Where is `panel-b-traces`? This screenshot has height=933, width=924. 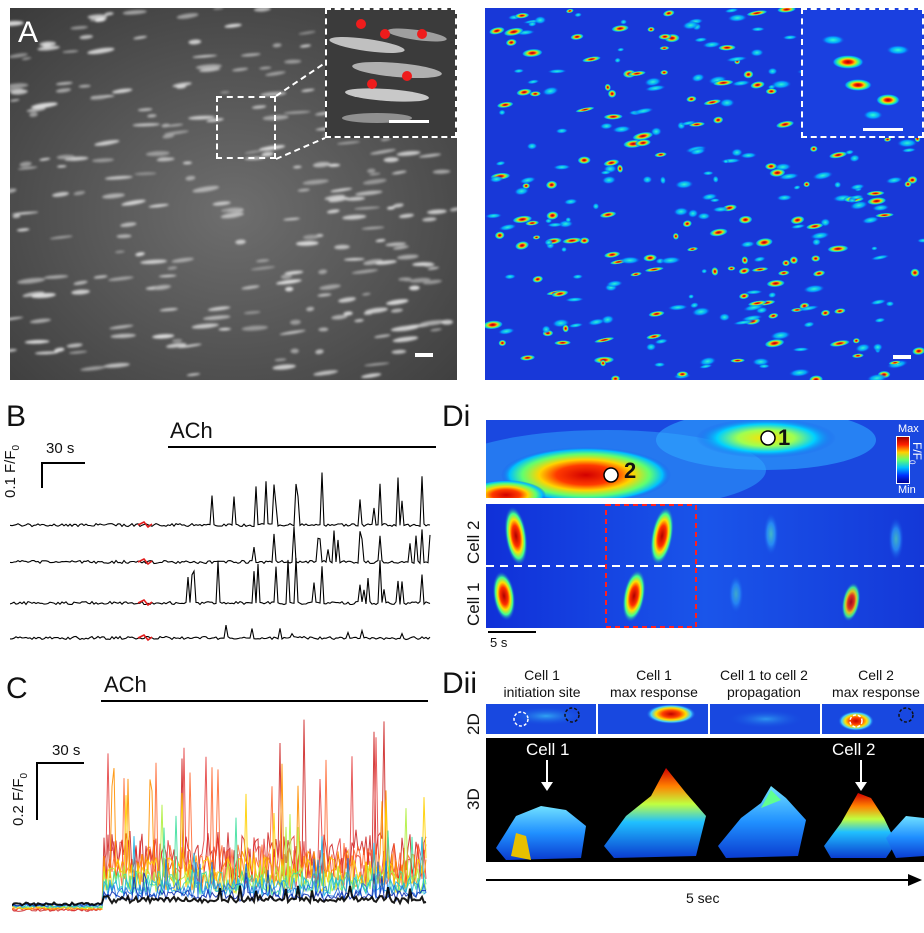
panel-b-traces is located at coordinates (220, 557).